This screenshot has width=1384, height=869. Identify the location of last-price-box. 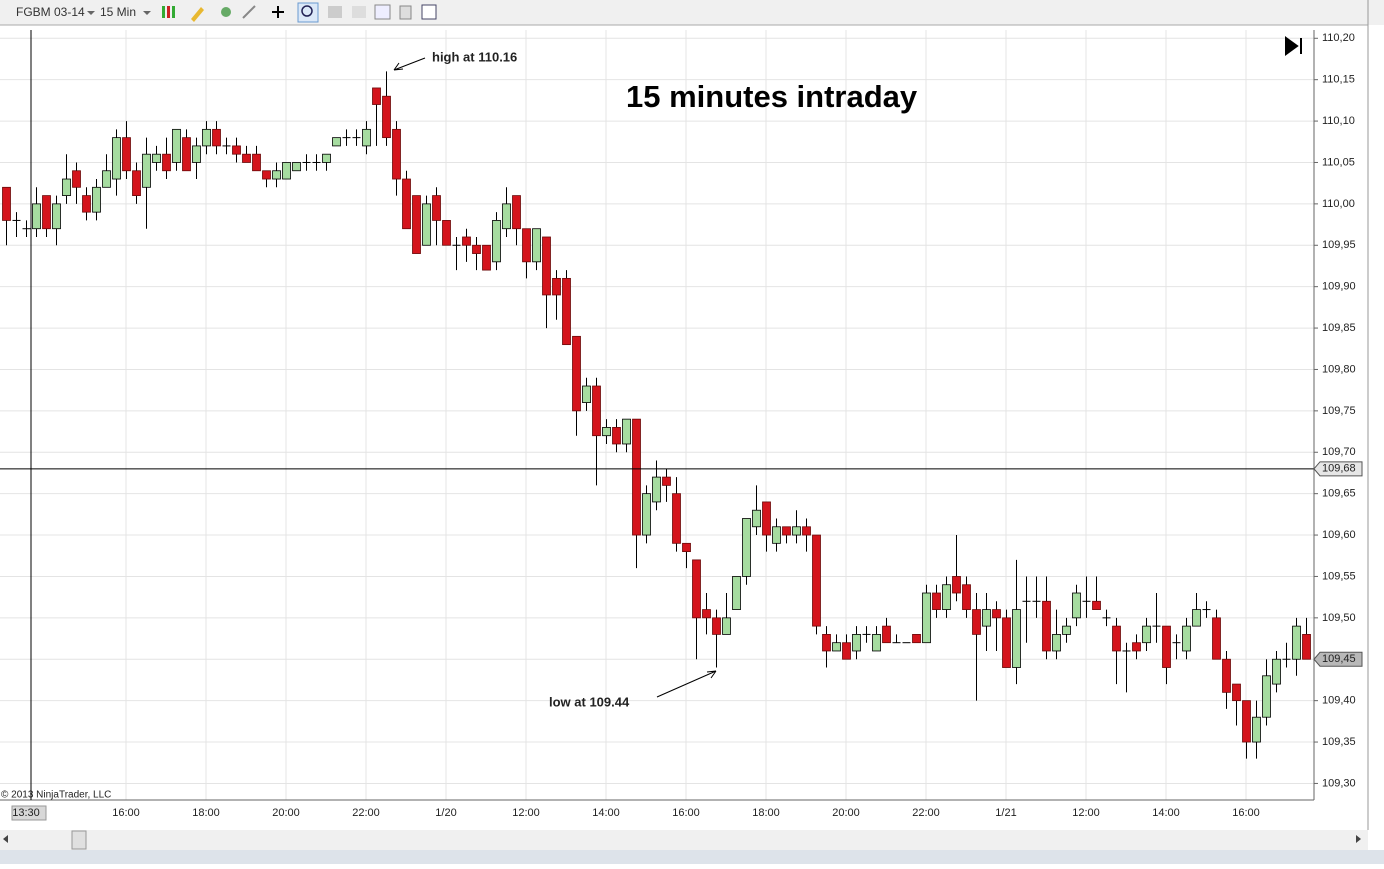
(1338, 659).